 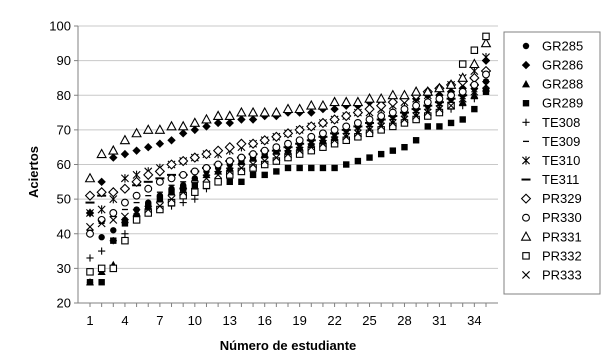 What do you see at coordinates (64, 95) in the screenshot?
I see `y-tick-label: 80` at bounding box center [64, 95].